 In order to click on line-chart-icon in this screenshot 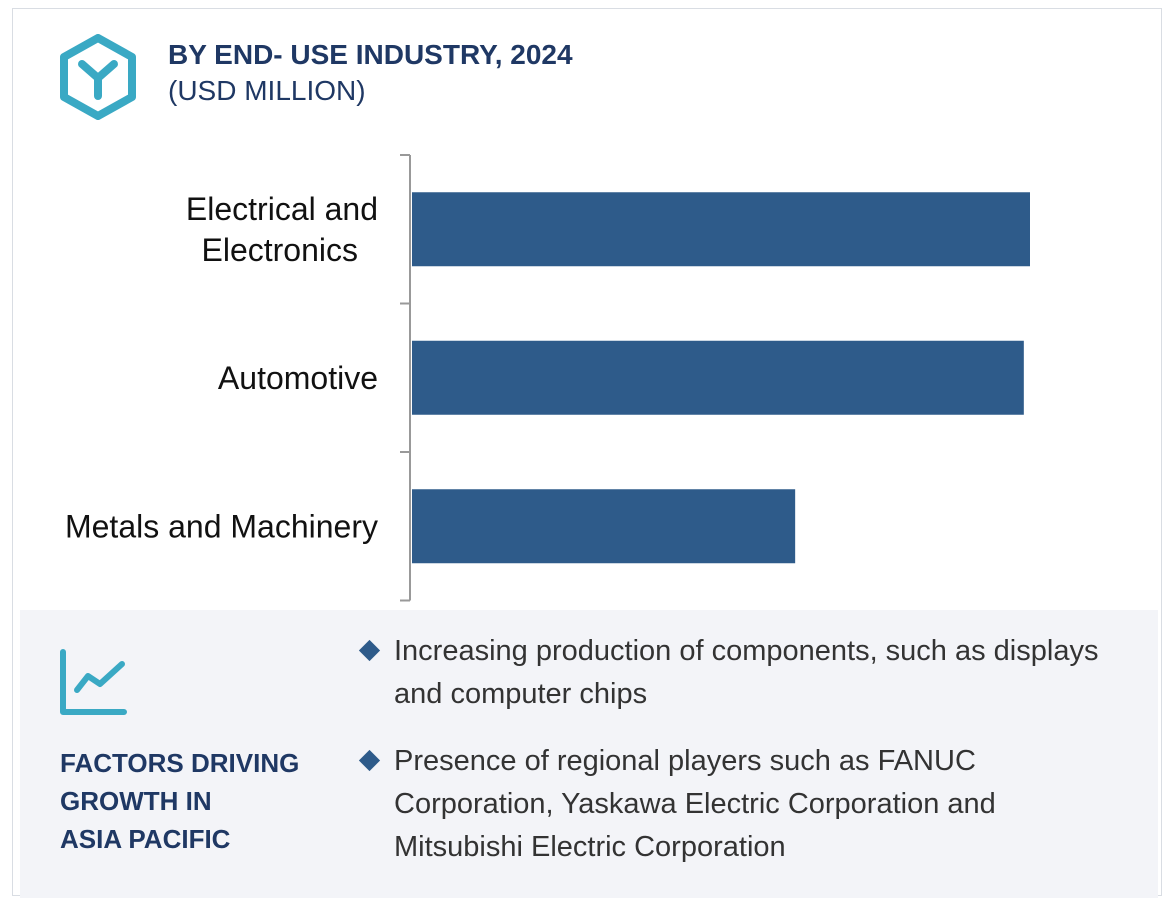, I will do `click(93, 682)`.